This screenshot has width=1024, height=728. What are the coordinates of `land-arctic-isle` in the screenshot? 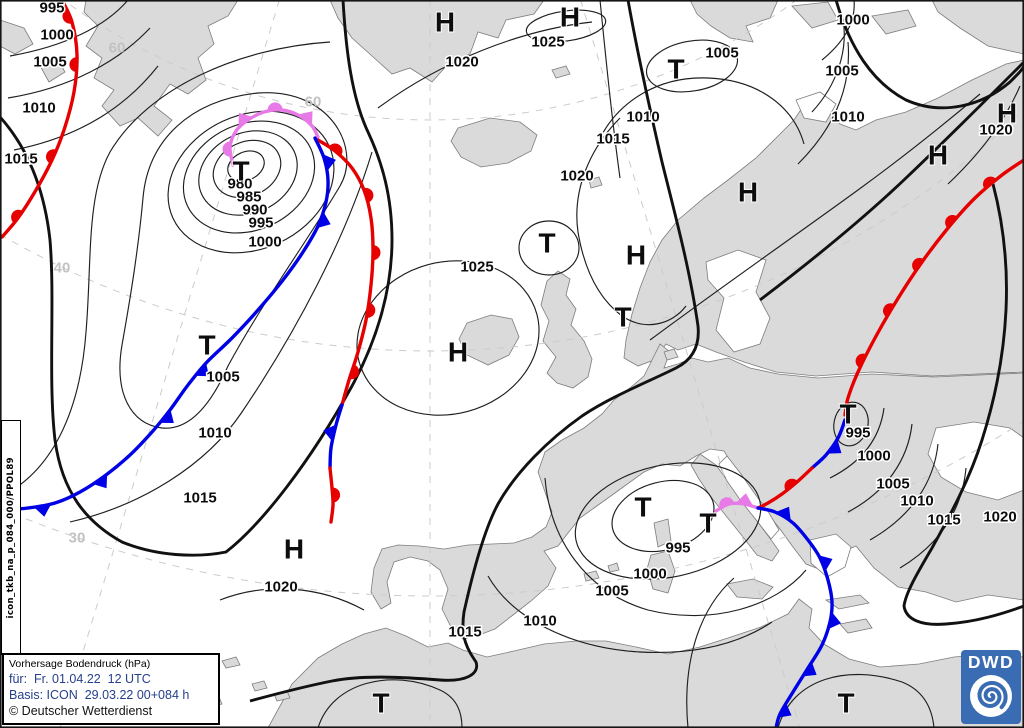 It's located at (815, 15).